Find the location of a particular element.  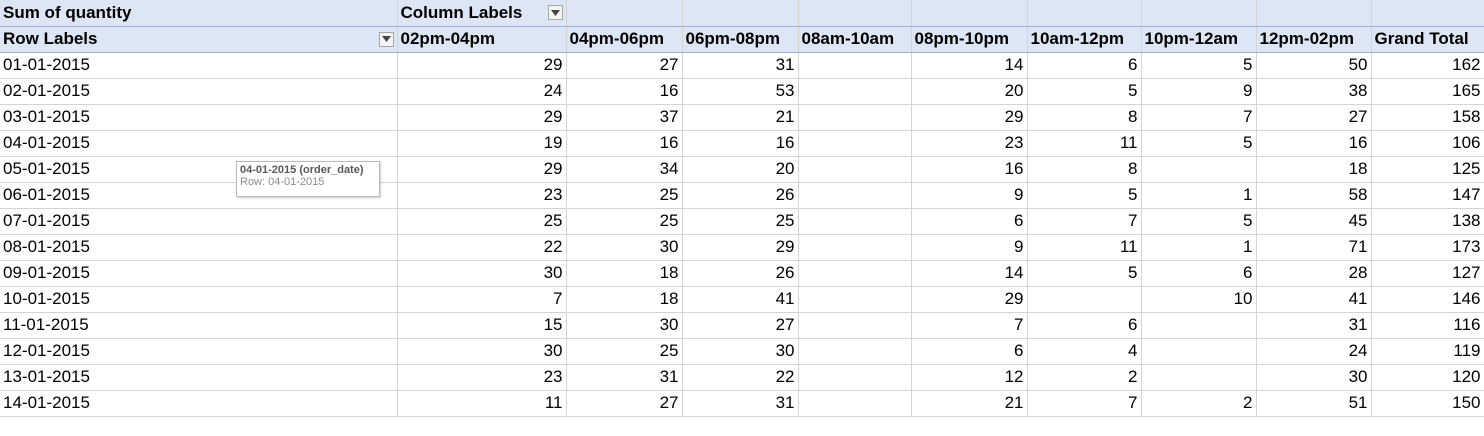

row-label-cell: 04-01-2015 is located at coordinates (199, 143).